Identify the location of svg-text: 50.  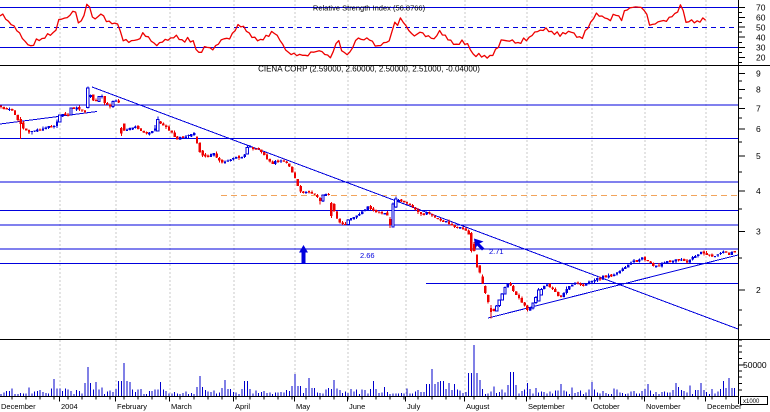
(761, 27).